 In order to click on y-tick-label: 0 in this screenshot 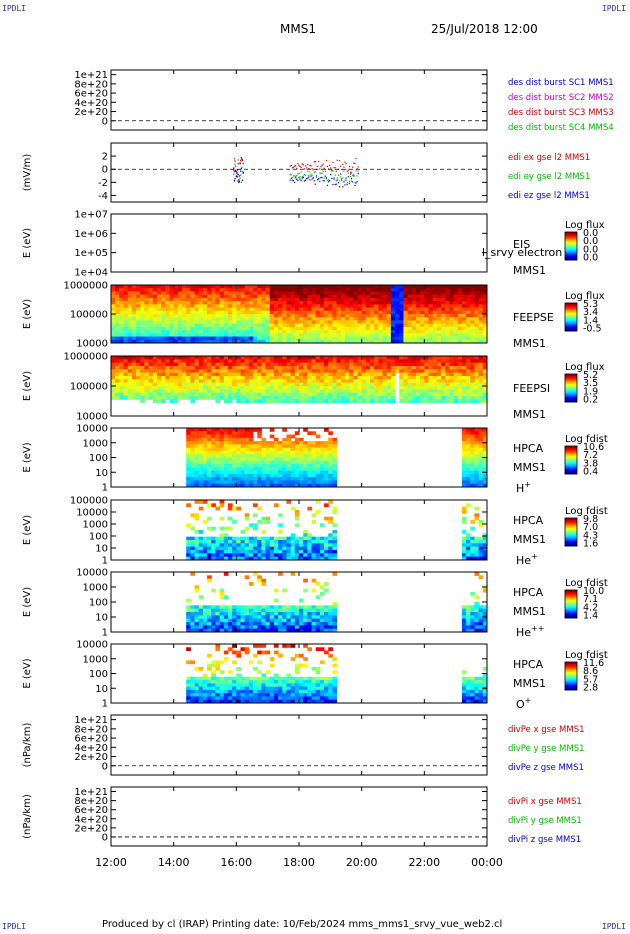, I will do `click(105, 121)`.